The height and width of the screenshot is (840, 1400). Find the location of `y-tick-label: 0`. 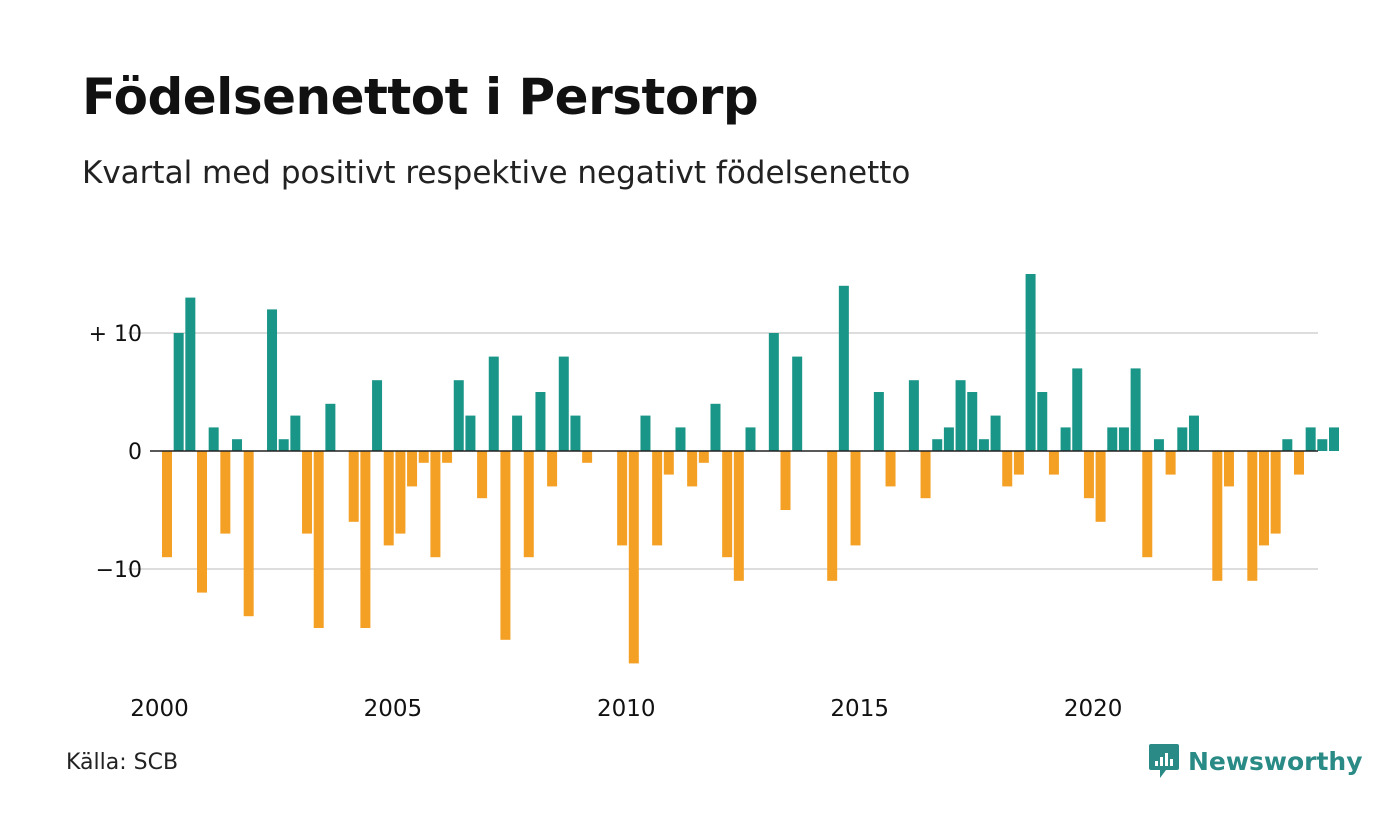

y-tick-label: 0 is located at coordinates (135, 452).